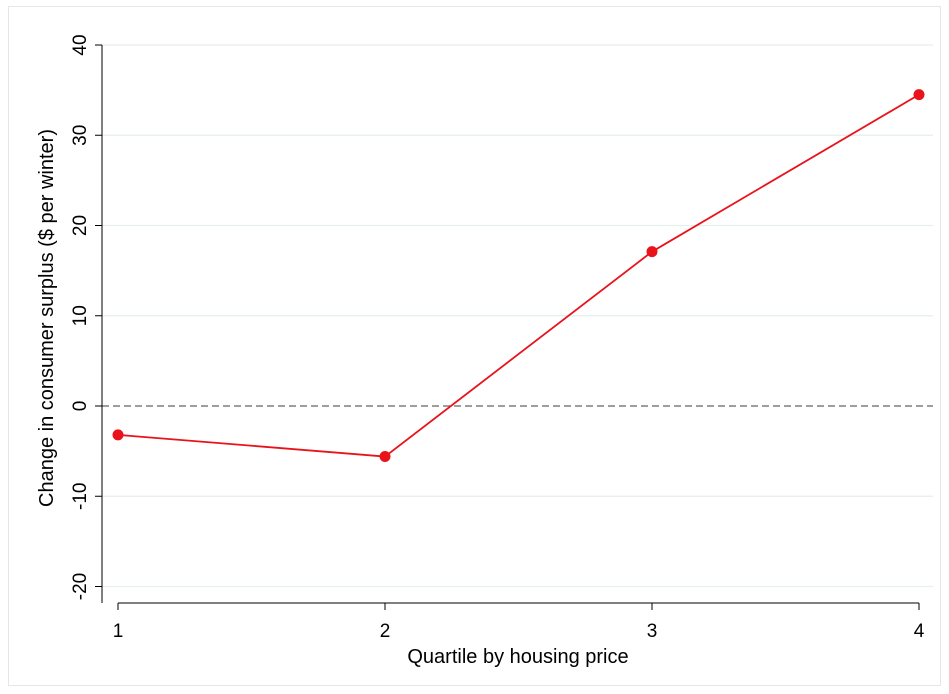  What do you see at coordinates (80, 315) in the screenshot?
I see `y-tick-label: 10` at bounding box center [80, 315].